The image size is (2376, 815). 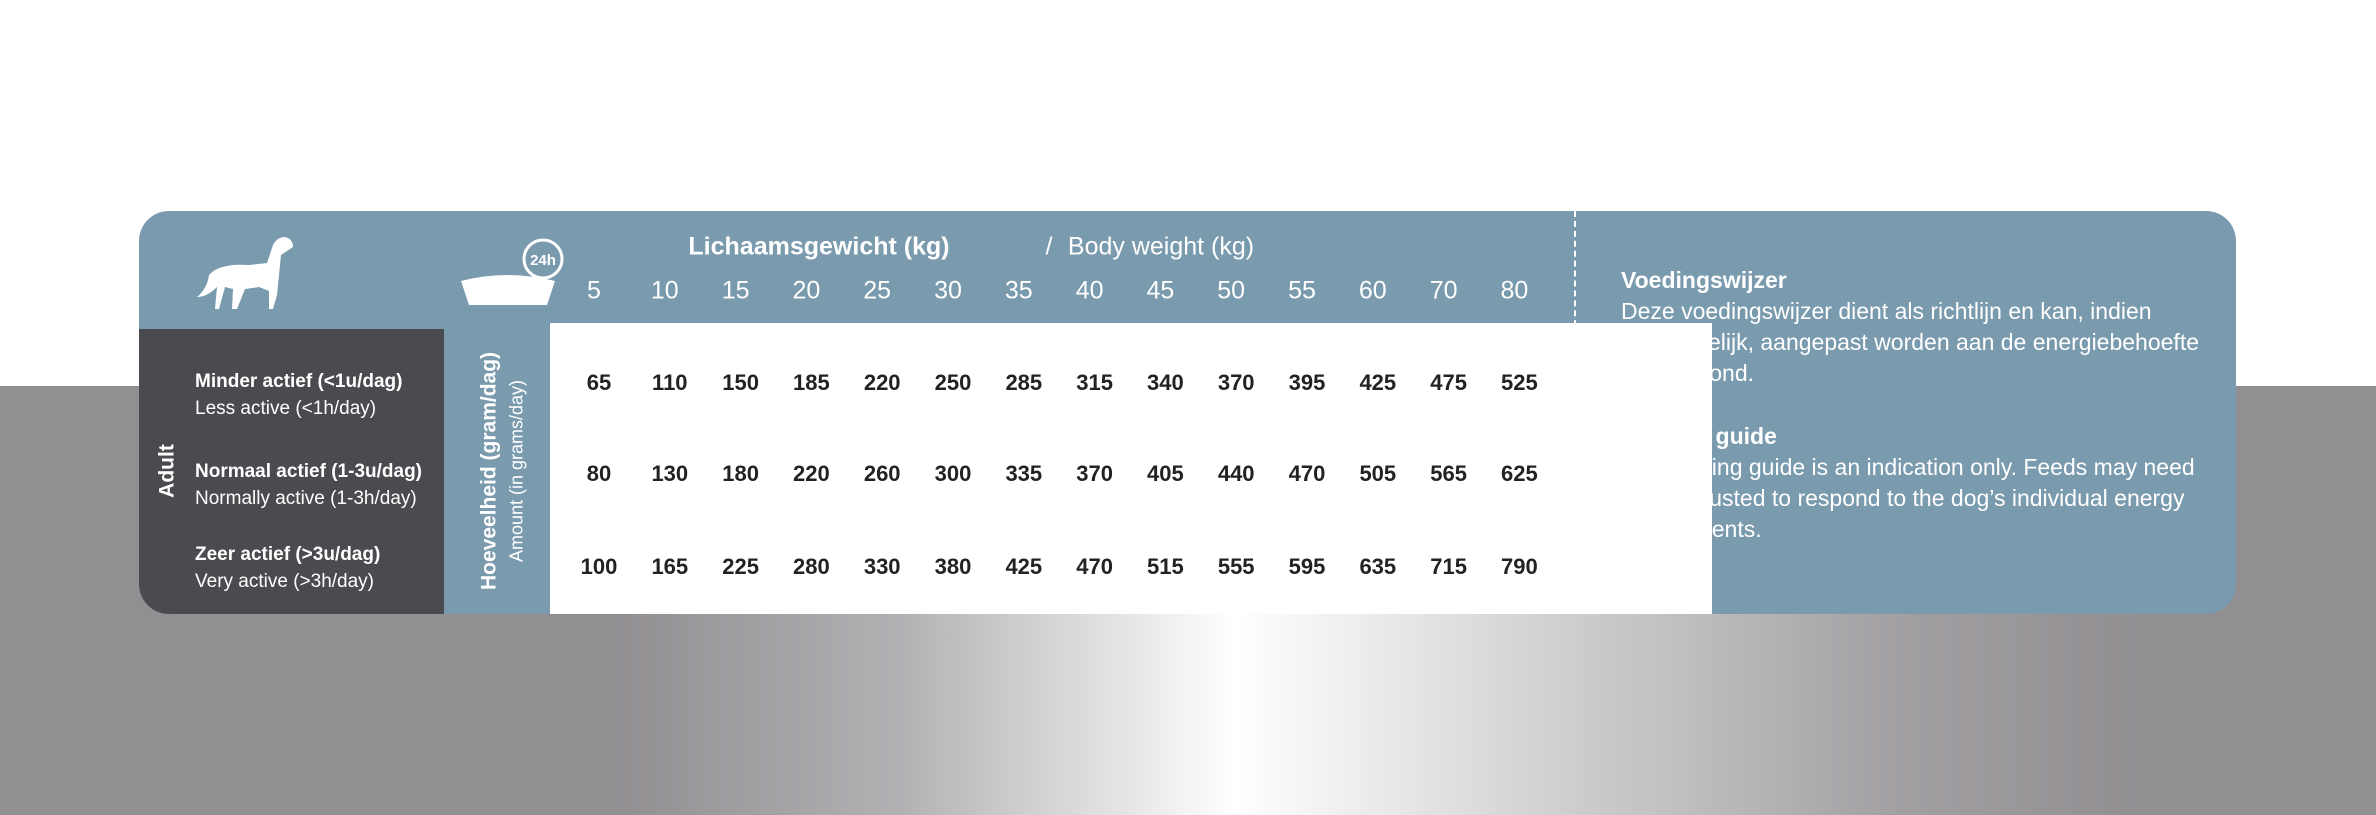 I want to click on weight-header: 25, so click(x=877, y=290).